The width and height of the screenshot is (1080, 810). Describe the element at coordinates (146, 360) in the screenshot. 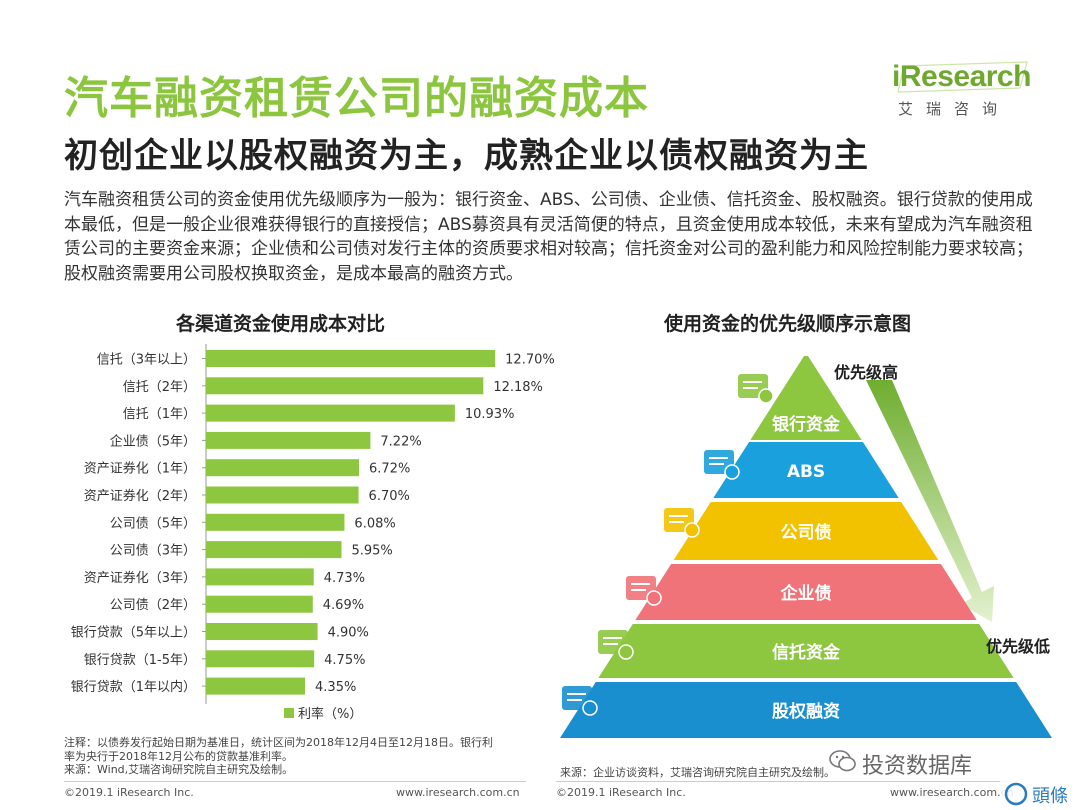

I see `category-label: 信托（3年以上）` at that location.